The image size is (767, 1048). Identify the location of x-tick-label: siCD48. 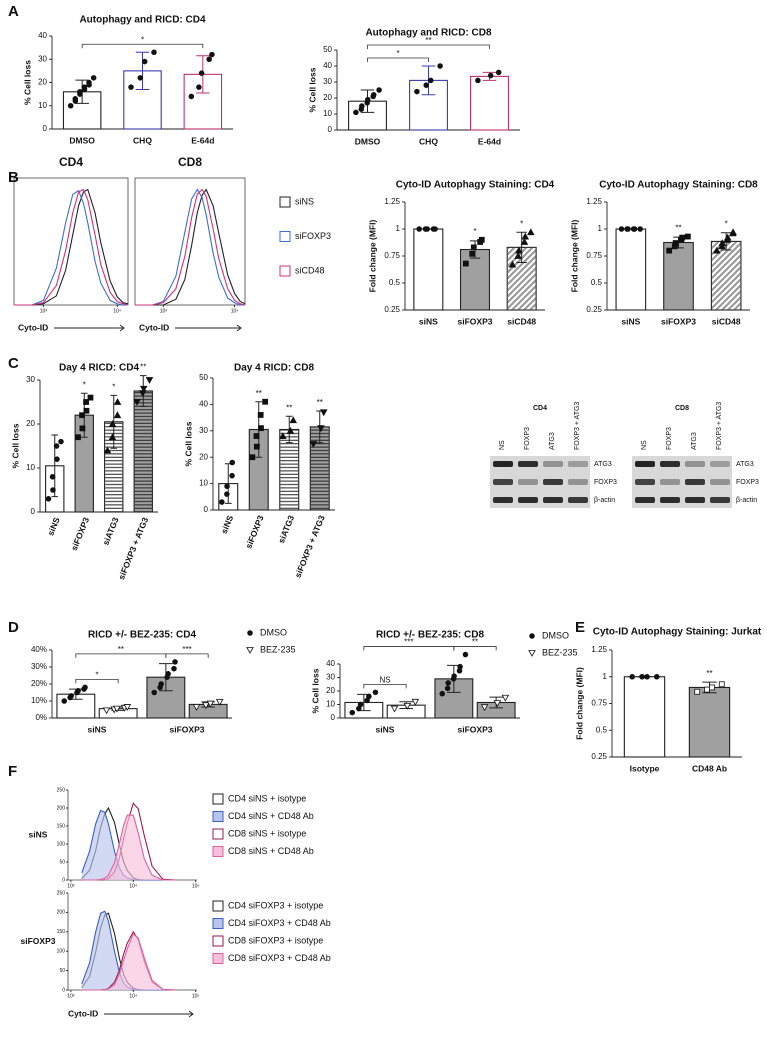
(521, 321).